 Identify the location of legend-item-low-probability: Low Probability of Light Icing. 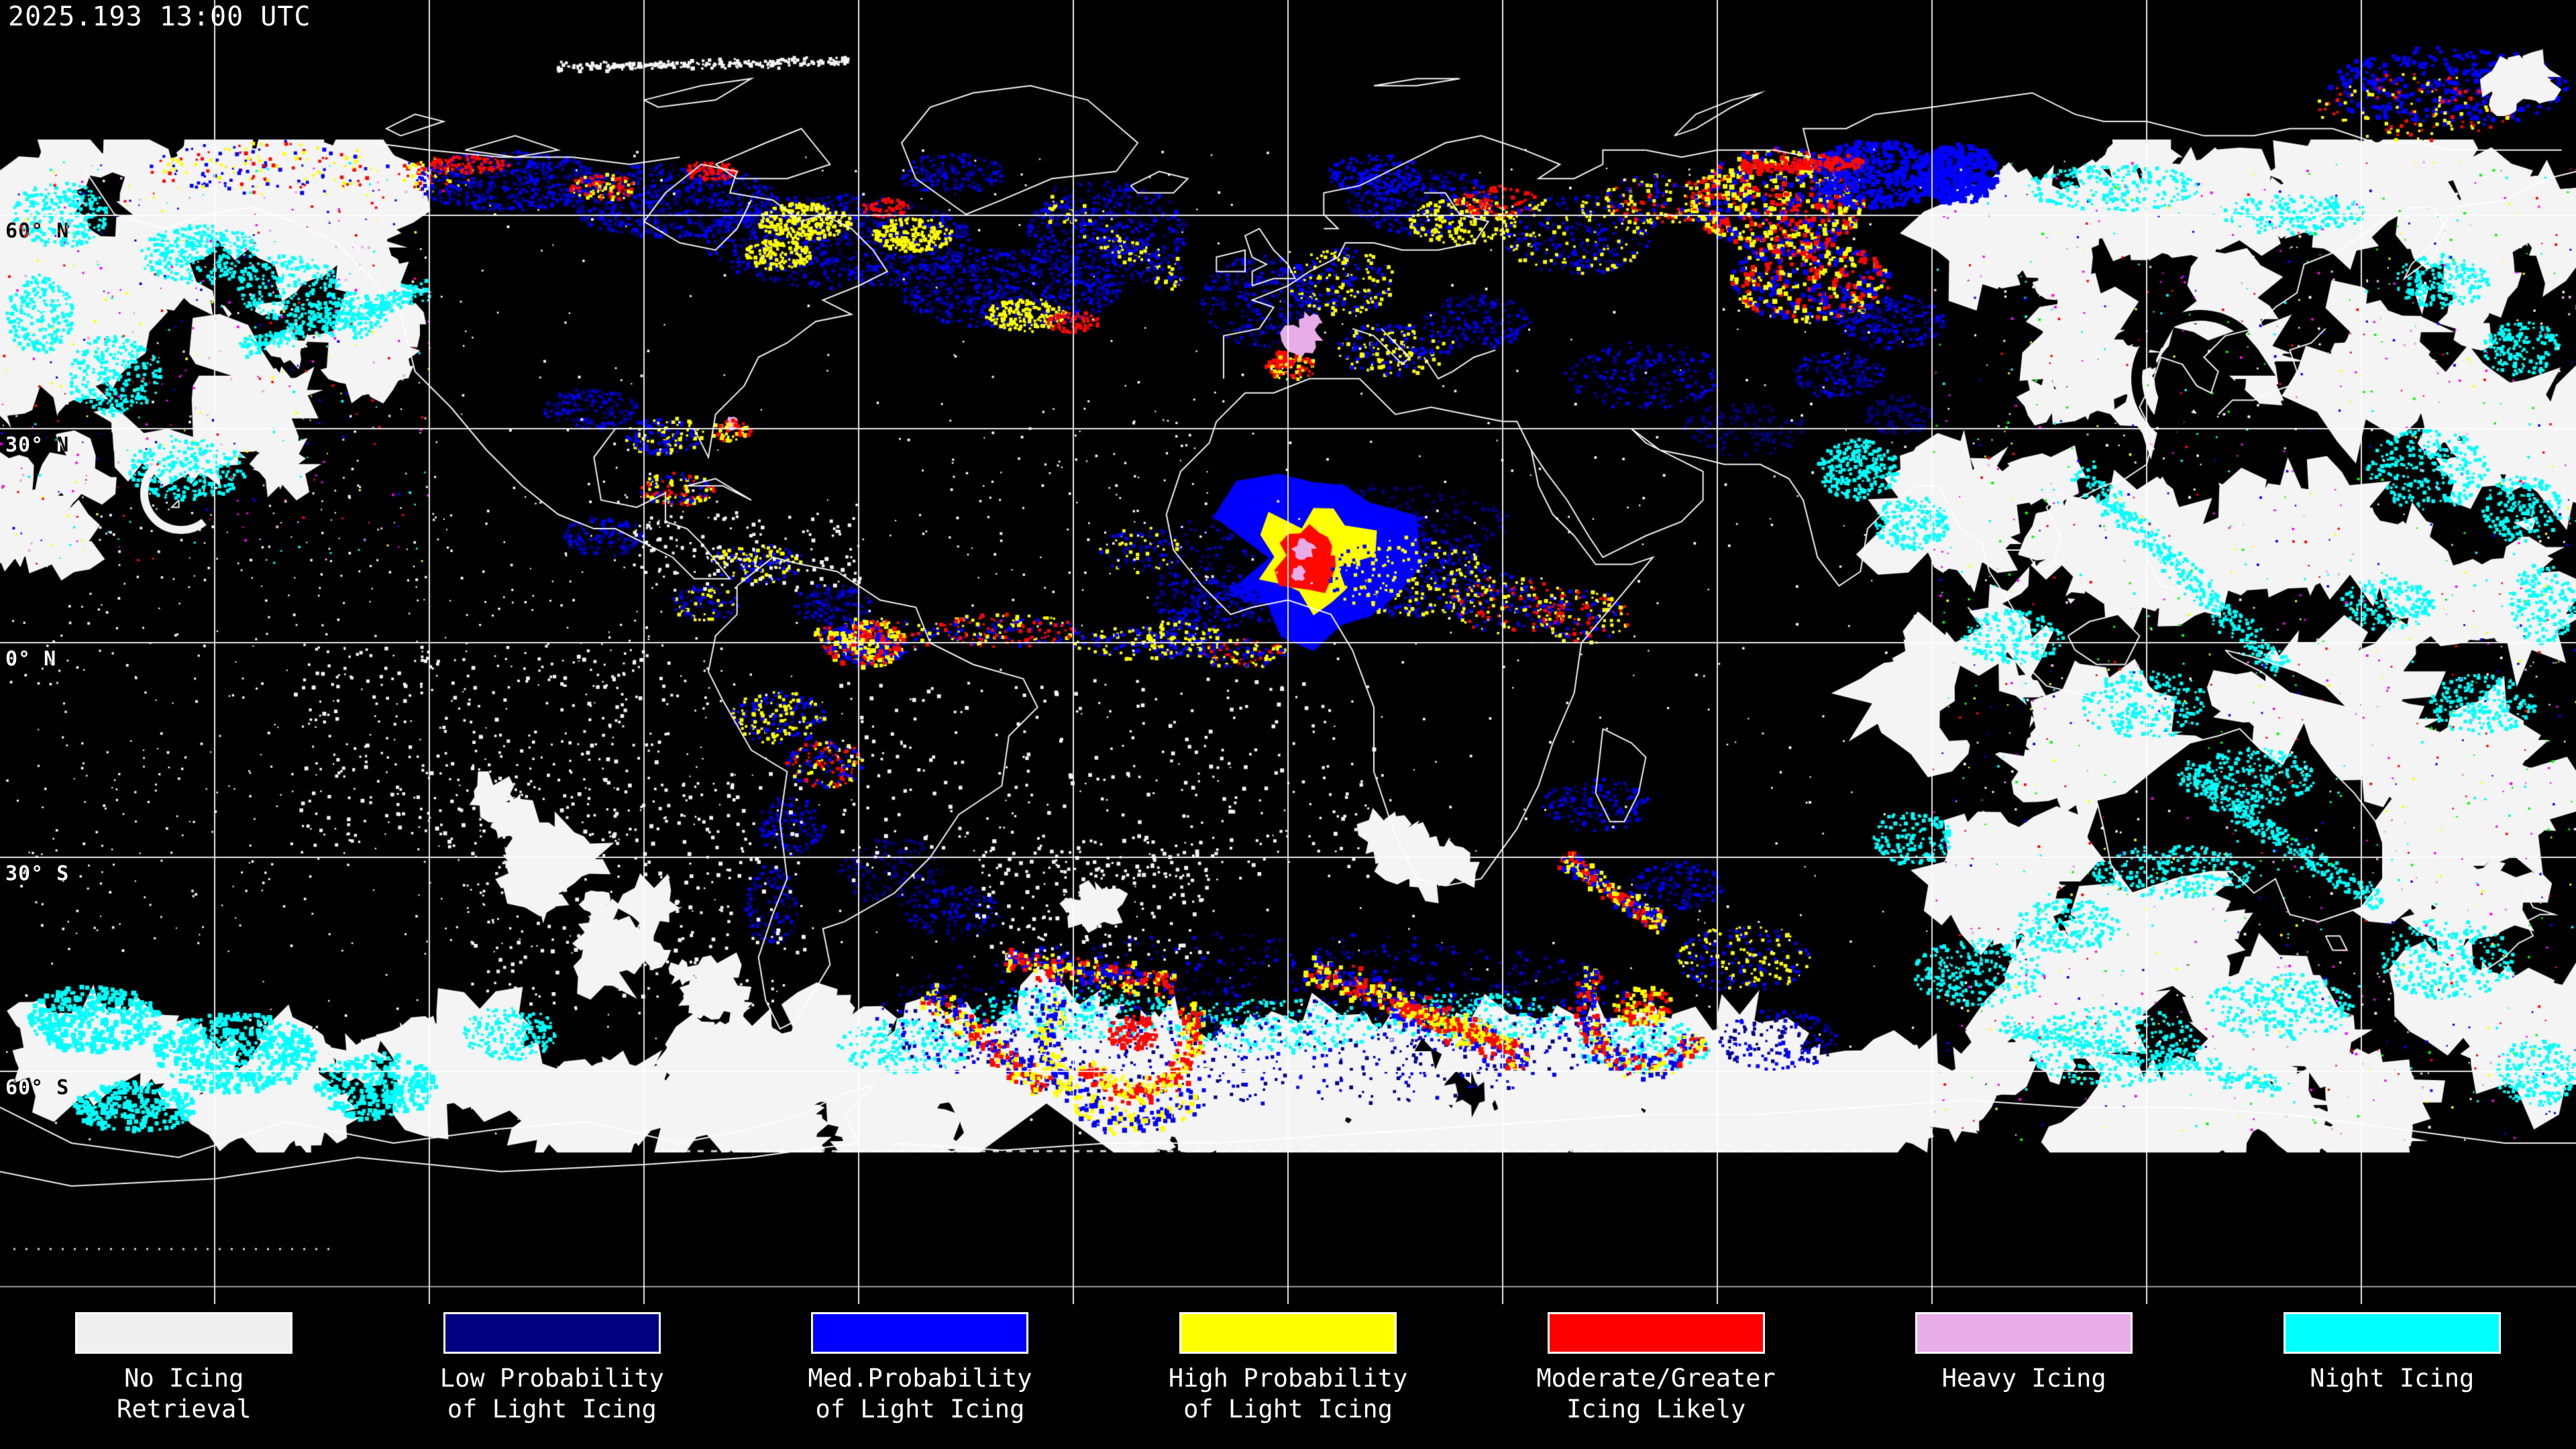
(552, 1376).